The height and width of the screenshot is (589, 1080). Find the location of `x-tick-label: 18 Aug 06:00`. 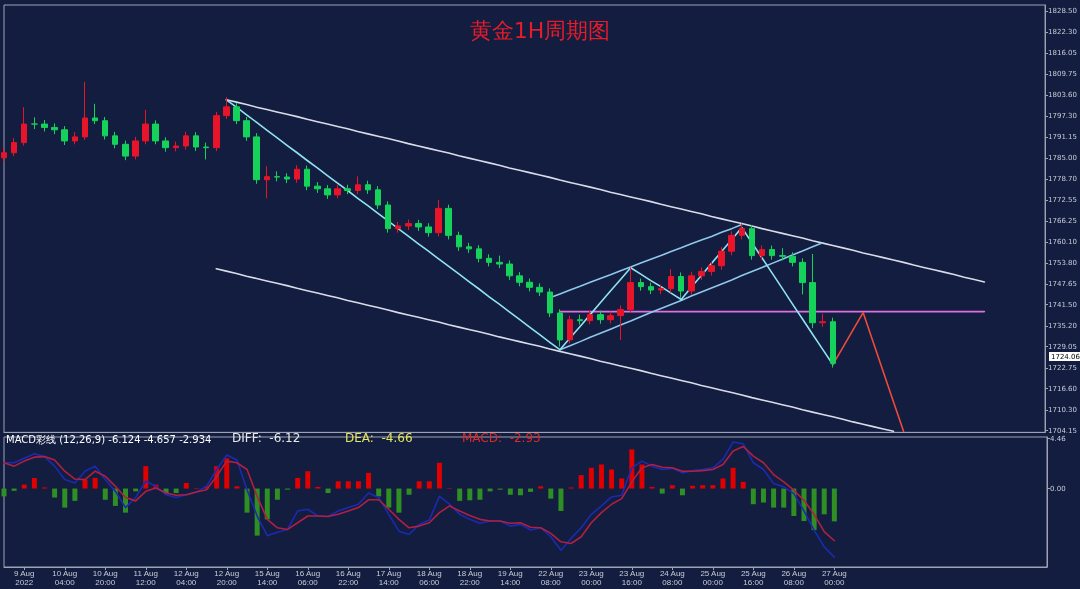

x-tick-label: 18 Aug 06:00 is located at coordinates (429, 578).